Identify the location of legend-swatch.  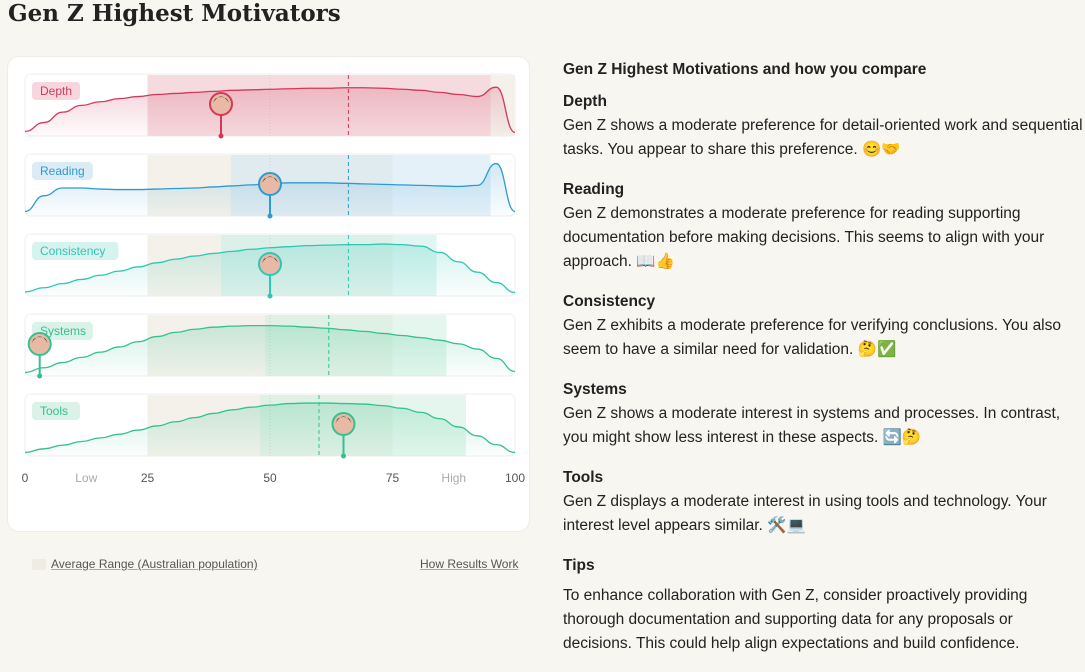
(39, 564).